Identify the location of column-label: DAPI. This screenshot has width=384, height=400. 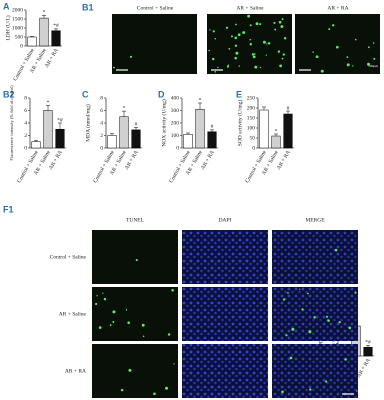
(225, 220).